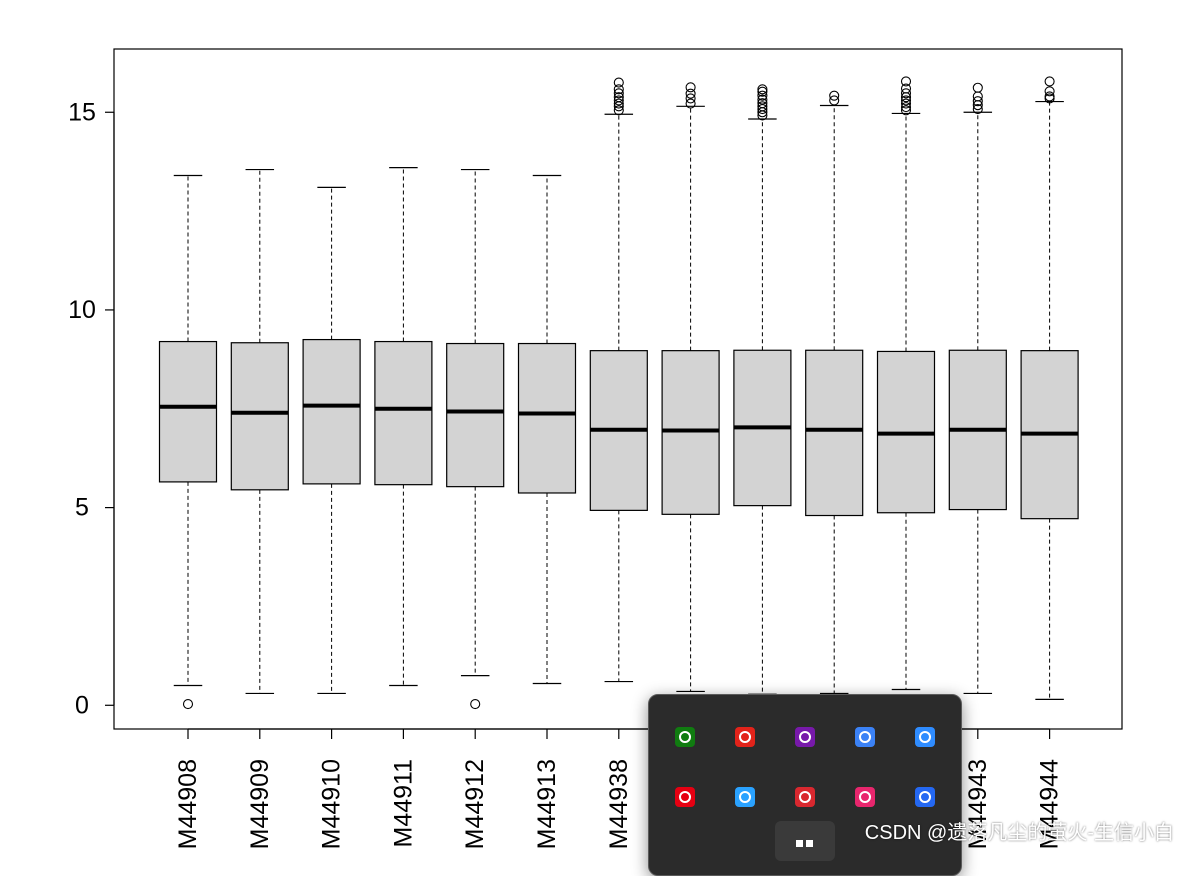 The width and height of the screenshot is (1180, 876). What do you see at coordinates (978, 804) in the screenshot?
I see `x-tick-label: M44943` at bounding box center [978, 804].